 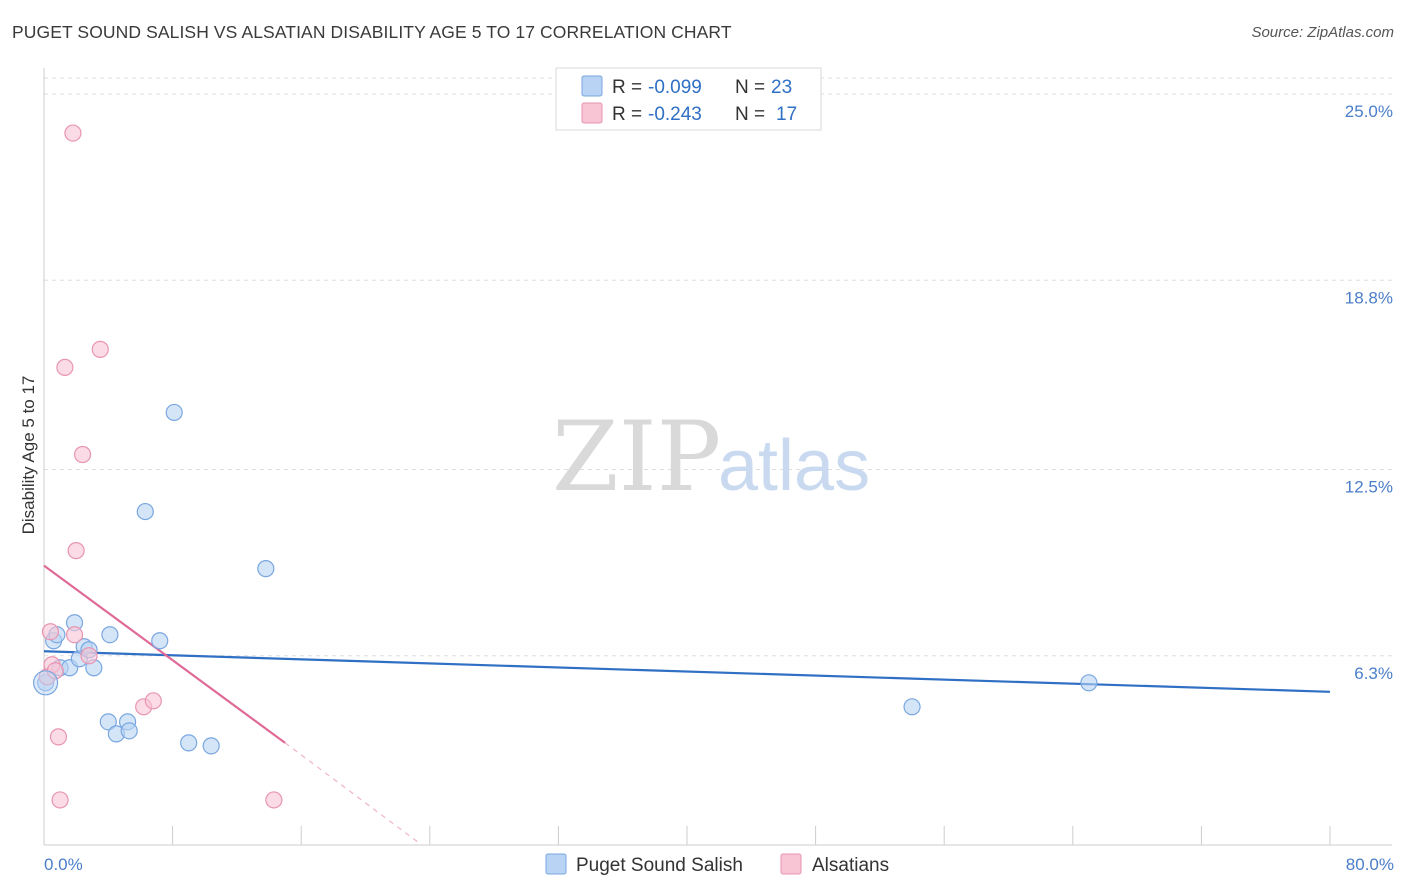 What do you see at coordinates (627, 87) in the screenshot?
I see `legend-r-label-1: R =` at bounding box center [627, 87].